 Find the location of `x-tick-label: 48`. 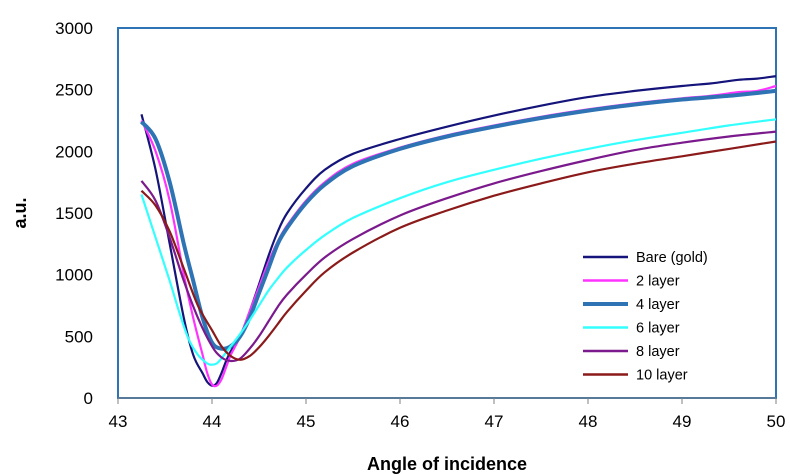

x-tick-label: 48 is located at coordinates (588, 421).